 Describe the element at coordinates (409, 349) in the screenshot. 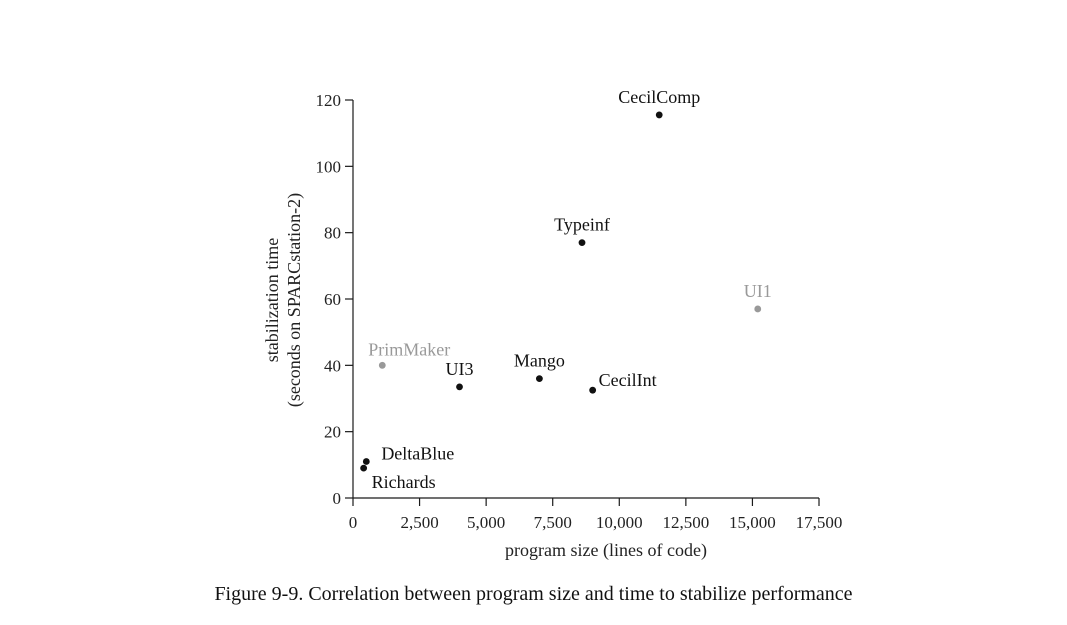

I see `data-point-label: PrimMaker` at that location.